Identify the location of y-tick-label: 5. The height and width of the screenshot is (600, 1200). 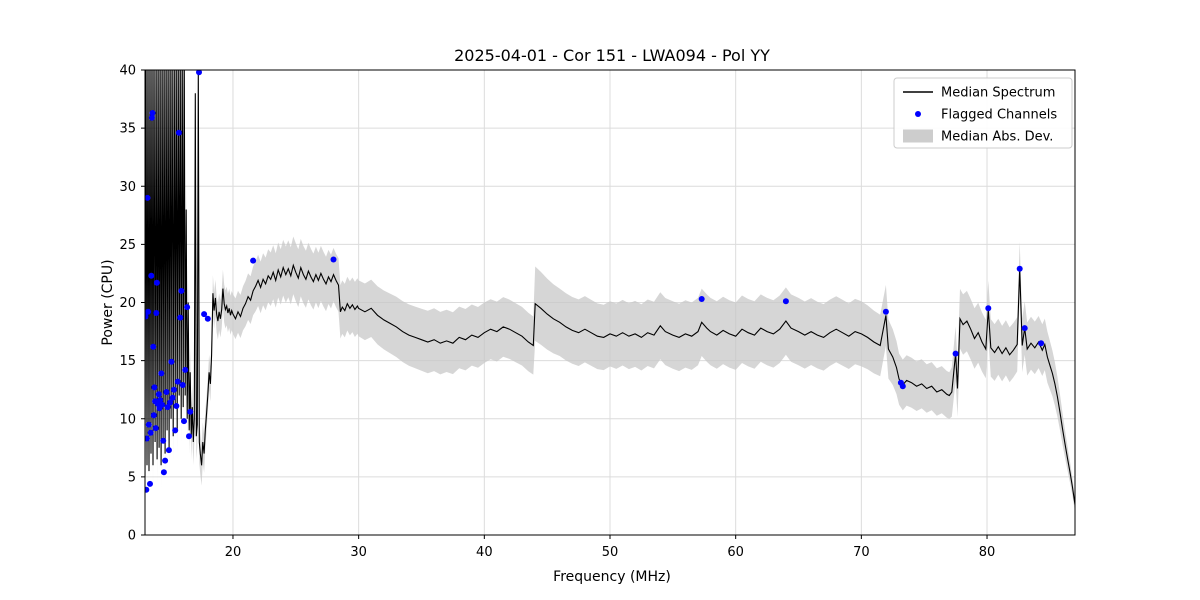
(132, 477).